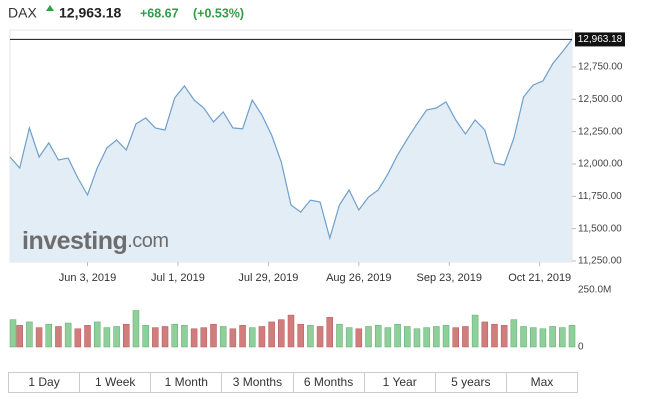 This screenshot has height=403, width=651. I want to click on x-tick-label: Jul 29, 2019, so click(268, 278).